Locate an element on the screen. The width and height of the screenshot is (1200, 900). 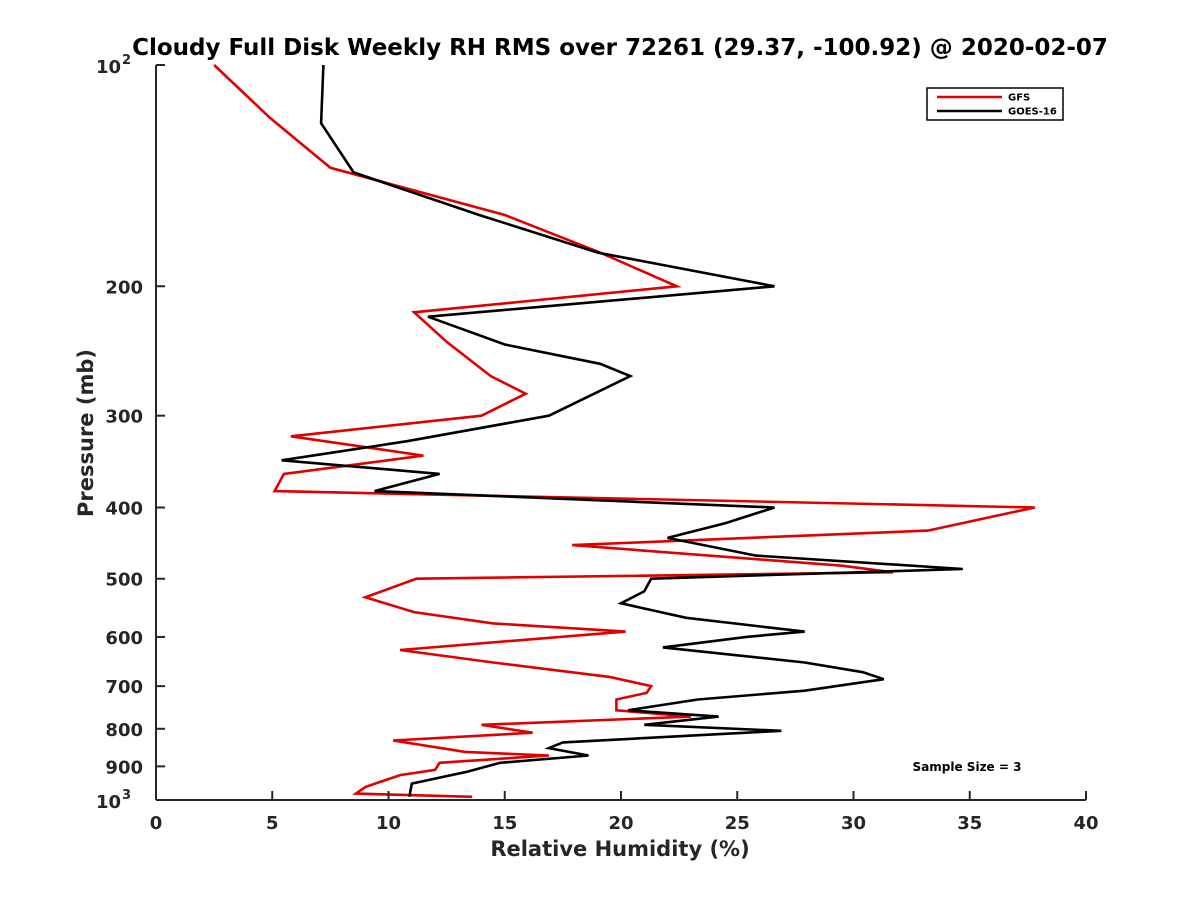
y-tick-label-exponent: 3 is located at coordinates (126, 795).